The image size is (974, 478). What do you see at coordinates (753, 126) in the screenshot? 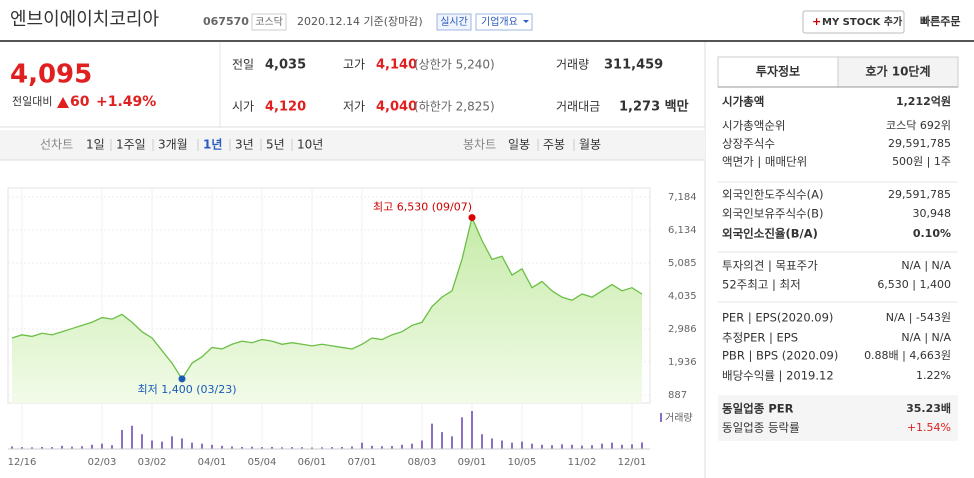
I see `info-label: 시가총액순위` at bounding box center [753, 126].